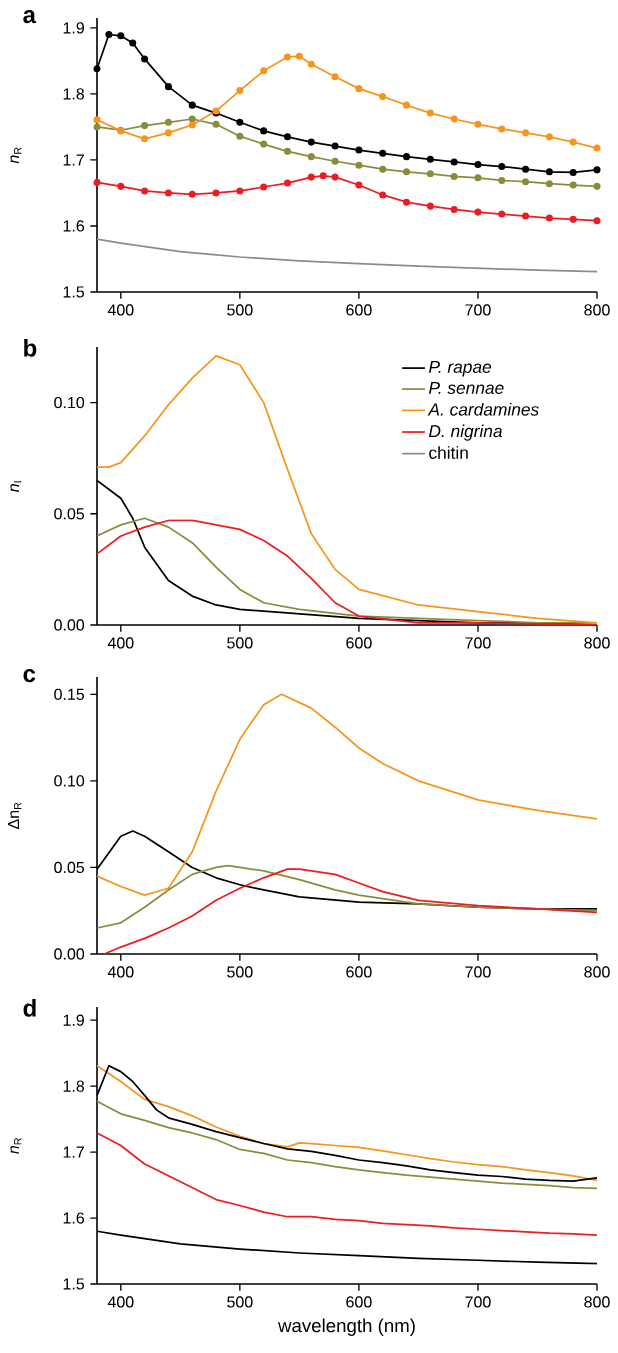 The image size is (618, 1353). What do you see at coordinates (30, 17) in the screenshot?
I see `chart-title: a` at bounding box center [30, 17].